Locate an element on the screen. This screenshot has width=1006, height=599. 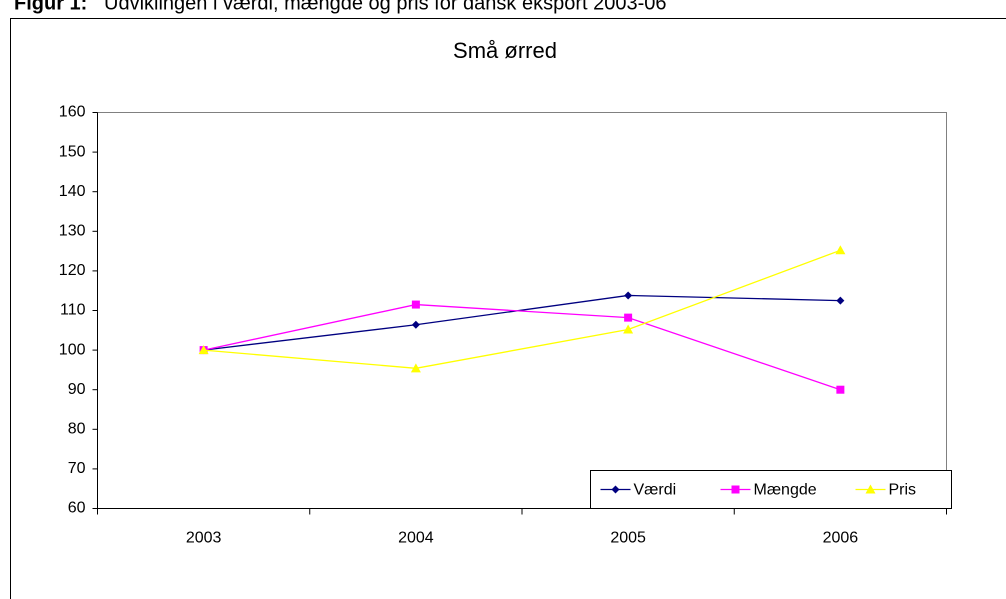
caption-label: Figur 1: is located at coordinates (50, 7).